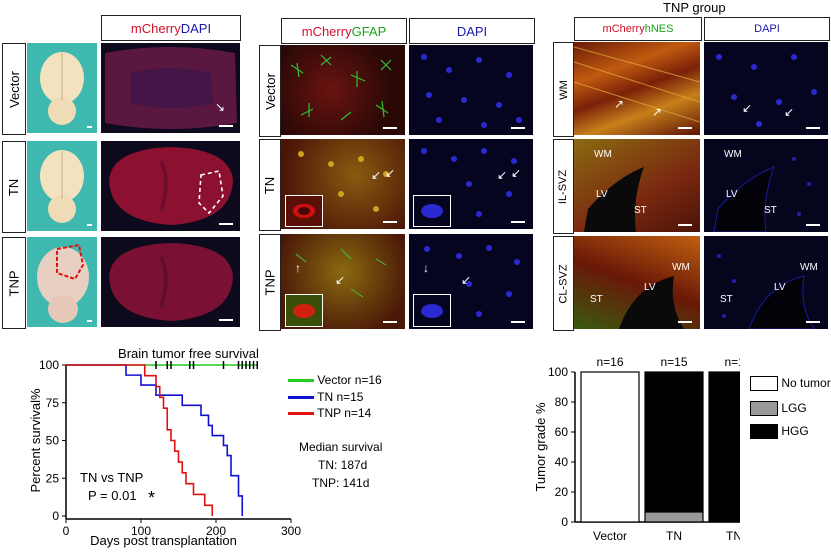 The image size is (831, 553). Describe the element at coordinates (764, 409) in the screenshot. I see `legend-swatch-lgg` at that location.